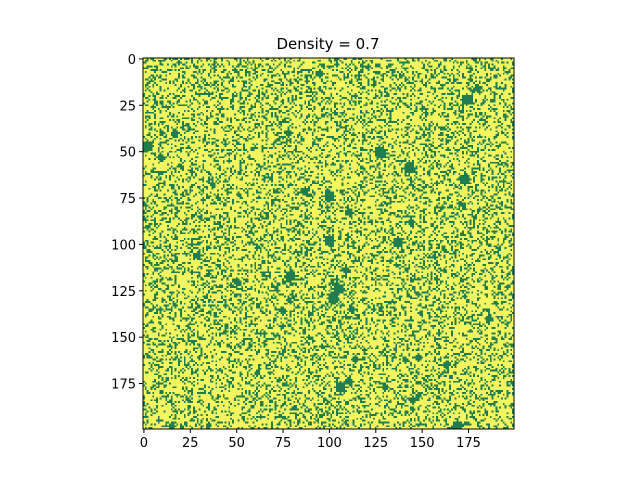 The height and width of the screenshot is (480, 640). What do you see at coordinates (123, 385) in the screenshot?
I see `y-tick-label: 175` at bounding box center [123, 385].